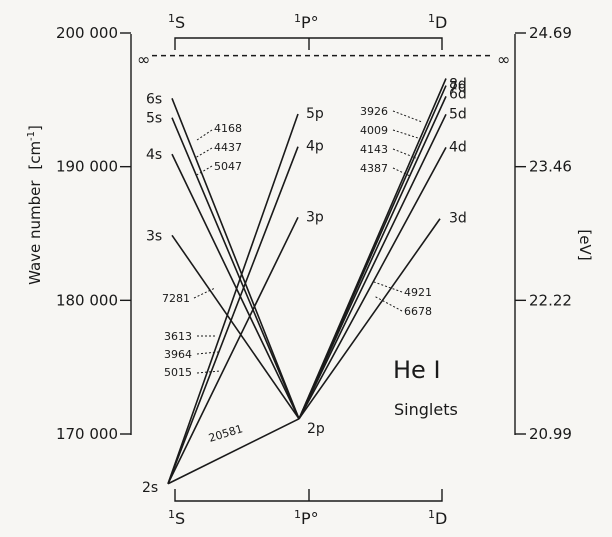  I want to click on wavelength-label: 4143, so click(374, 149).